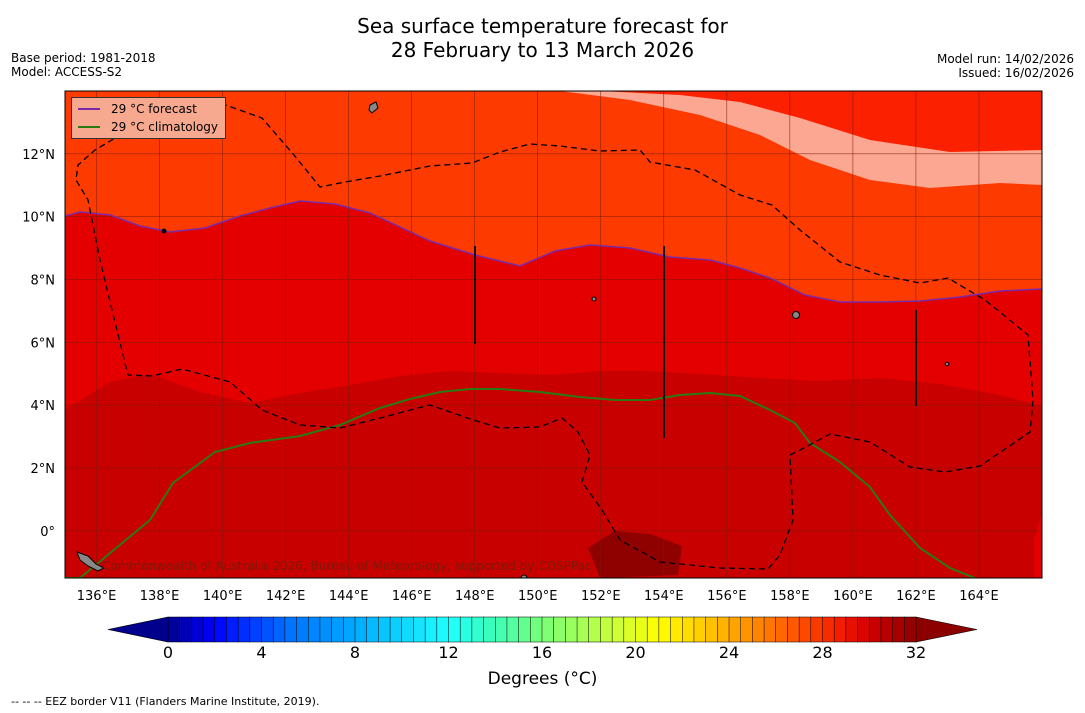  What do you see at coordinates (664, 596) in the screenshot?
I see `lon-tick-label: 154°E` at bounding box center [664, 596].